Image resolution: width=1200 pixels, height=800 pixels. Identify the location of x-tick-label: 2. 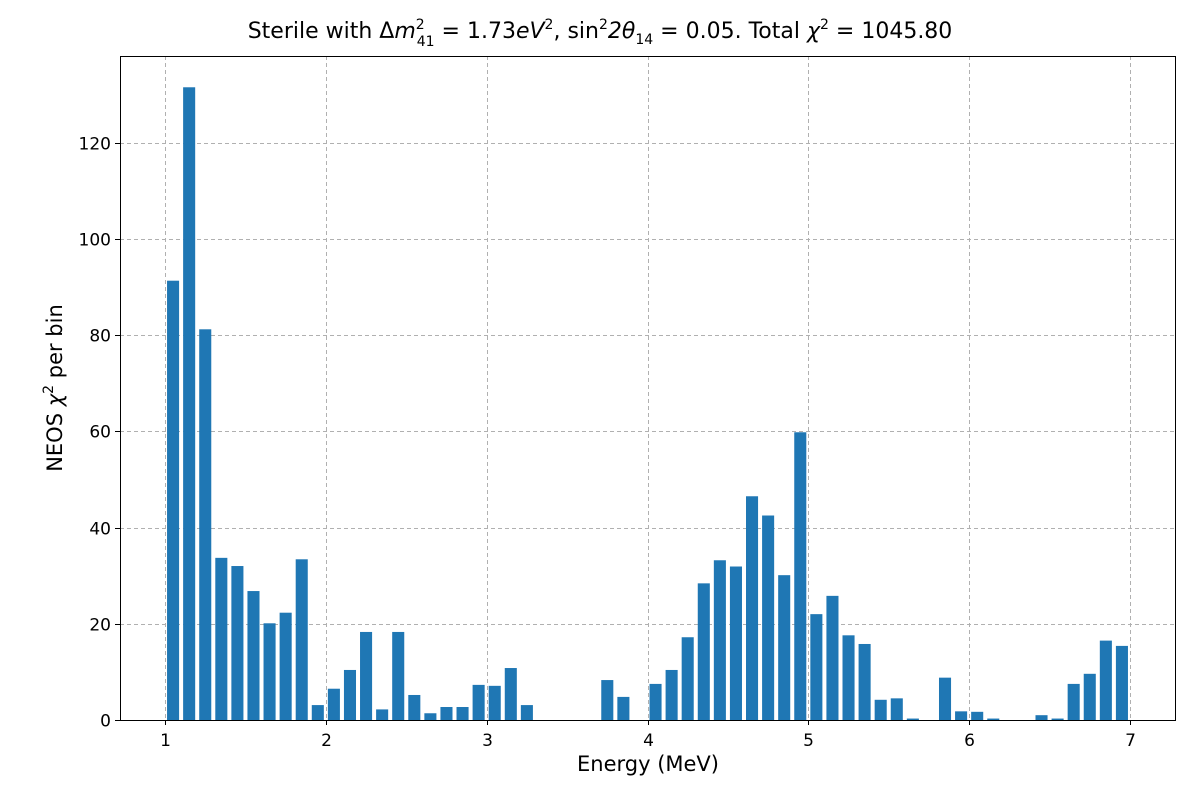
(326, 741).